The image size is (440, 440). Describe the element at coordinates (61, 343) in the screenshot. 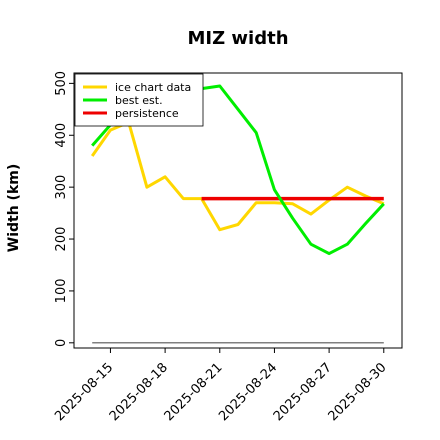

I see `y-tick-label: 0` at that location.